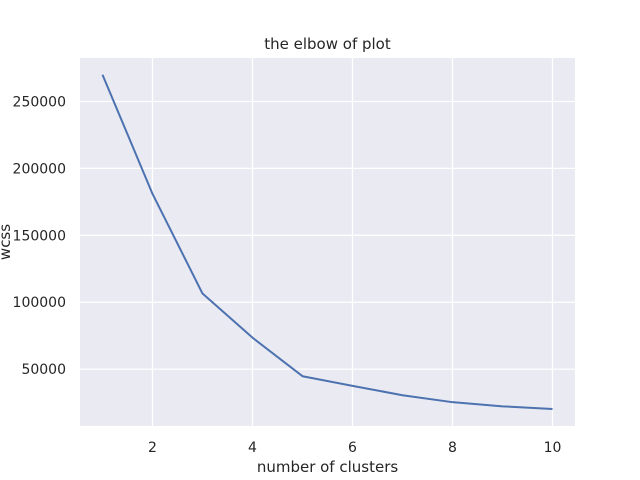  Describe the element at coordinates (43, 370) in the screenshot. I see `y-tick-label: 50000` at that location.